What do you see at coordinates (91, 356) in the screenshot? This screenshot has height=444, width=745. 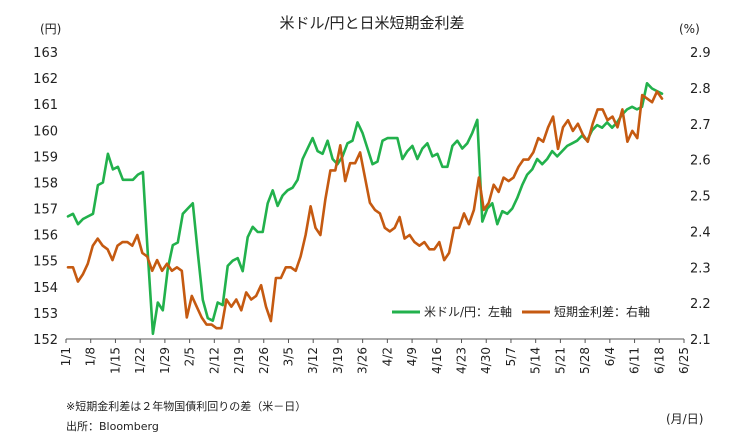 I see `x-tick-label: 1/8` at bounding box center [91, 356].